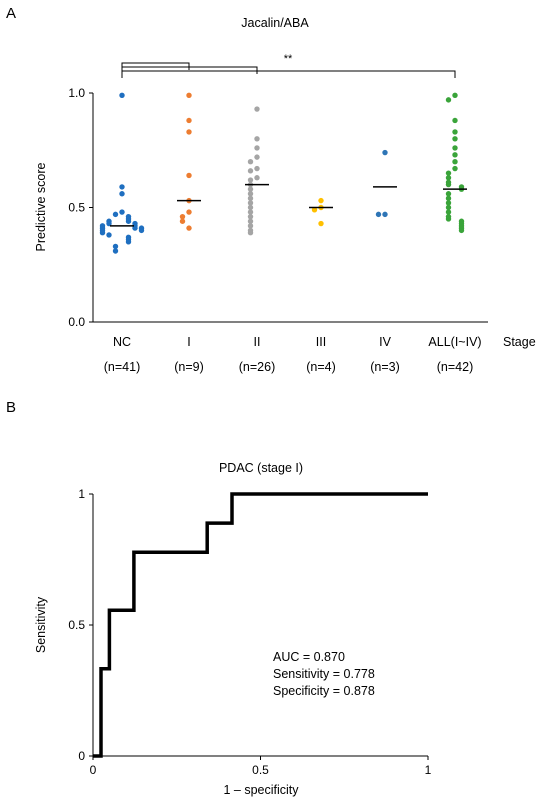 Image resolution: width=550 pixels, height=809 pixels. Describe the element at coordinates (288, 59) in the screenshot. I see `significance-marker: **` at that location.